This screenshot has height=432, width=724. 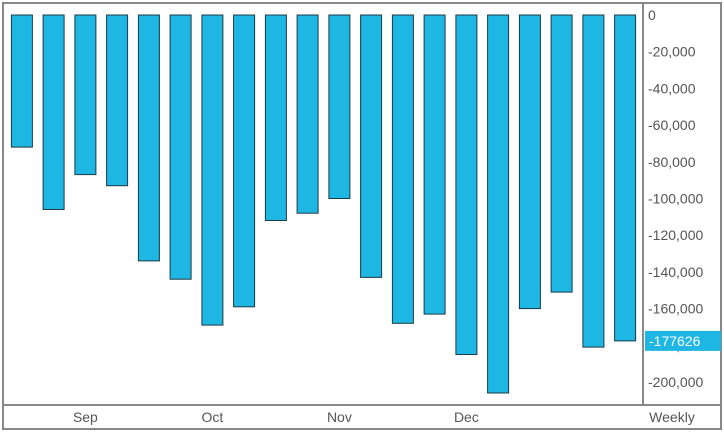 What do you see at coordinates (675, 341) in the screenshot?
I see `last-value-label: -177626` at bounding box center [675, 341].